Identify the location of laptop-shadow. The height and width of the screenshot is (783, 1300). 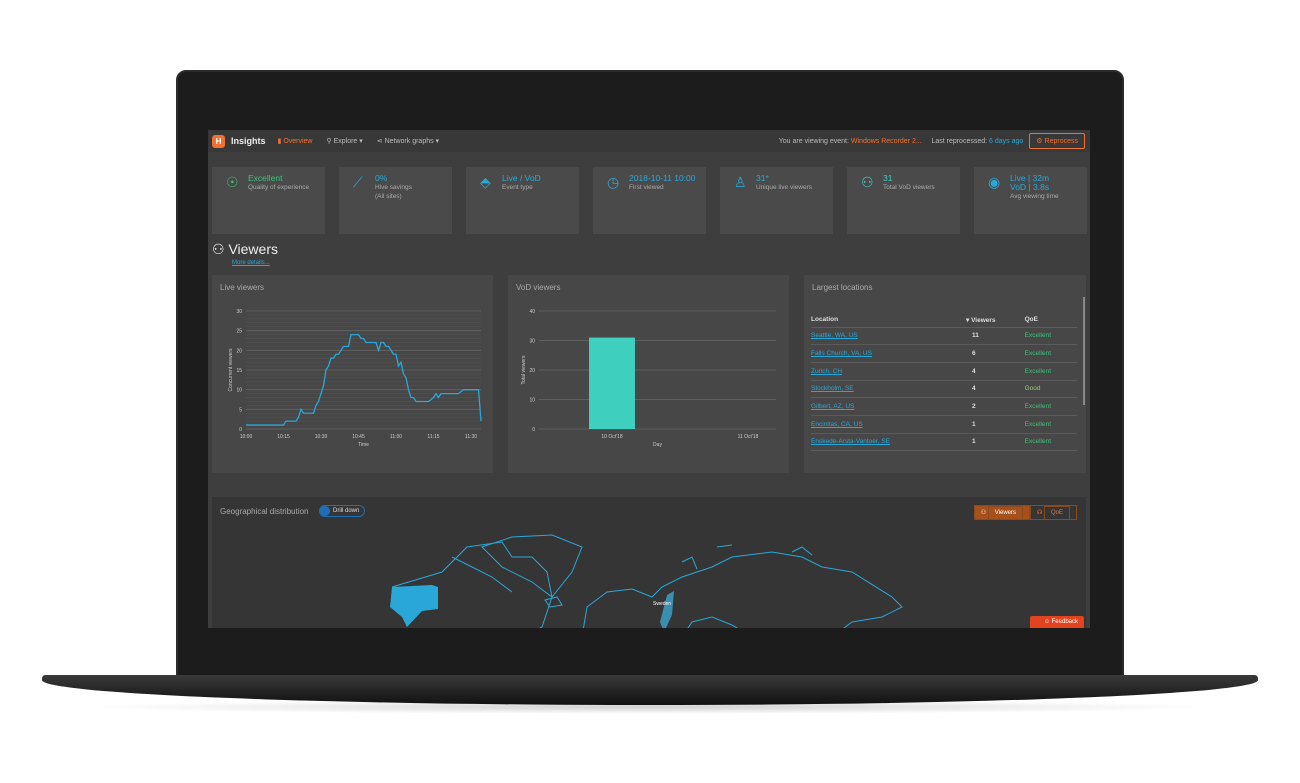
(650, 707).